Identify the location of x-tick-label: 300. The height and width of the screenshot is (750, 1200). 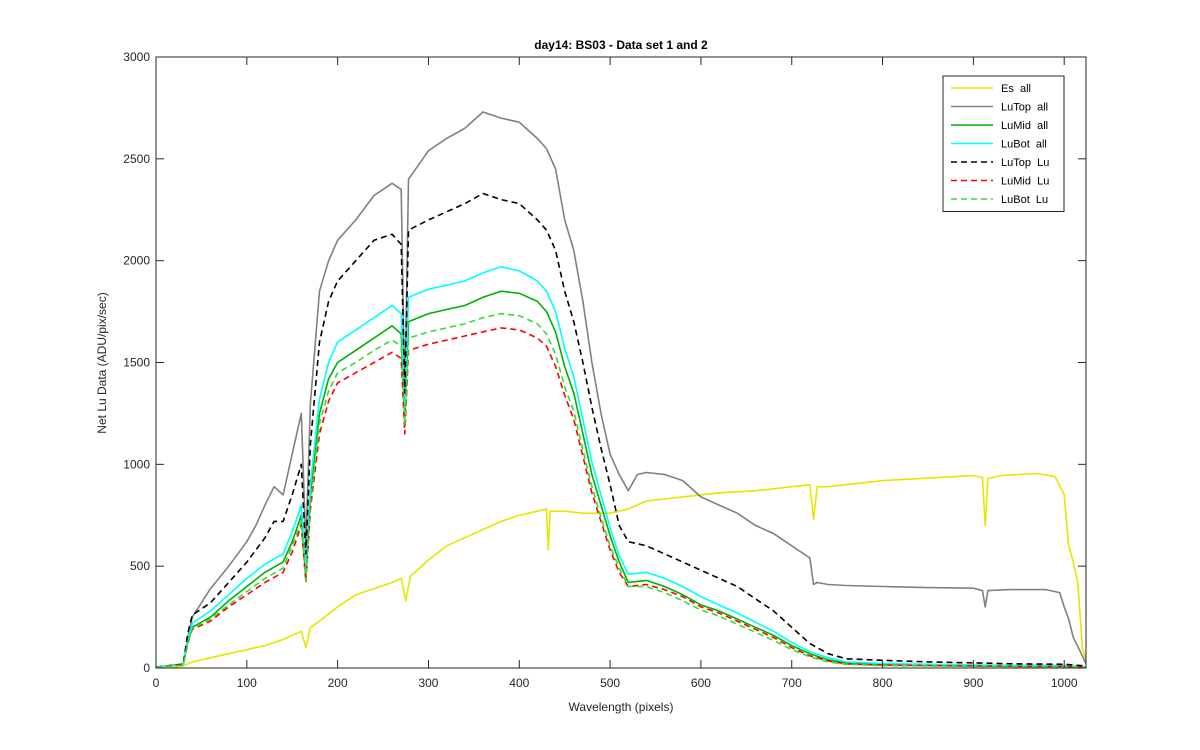
(428, 683).